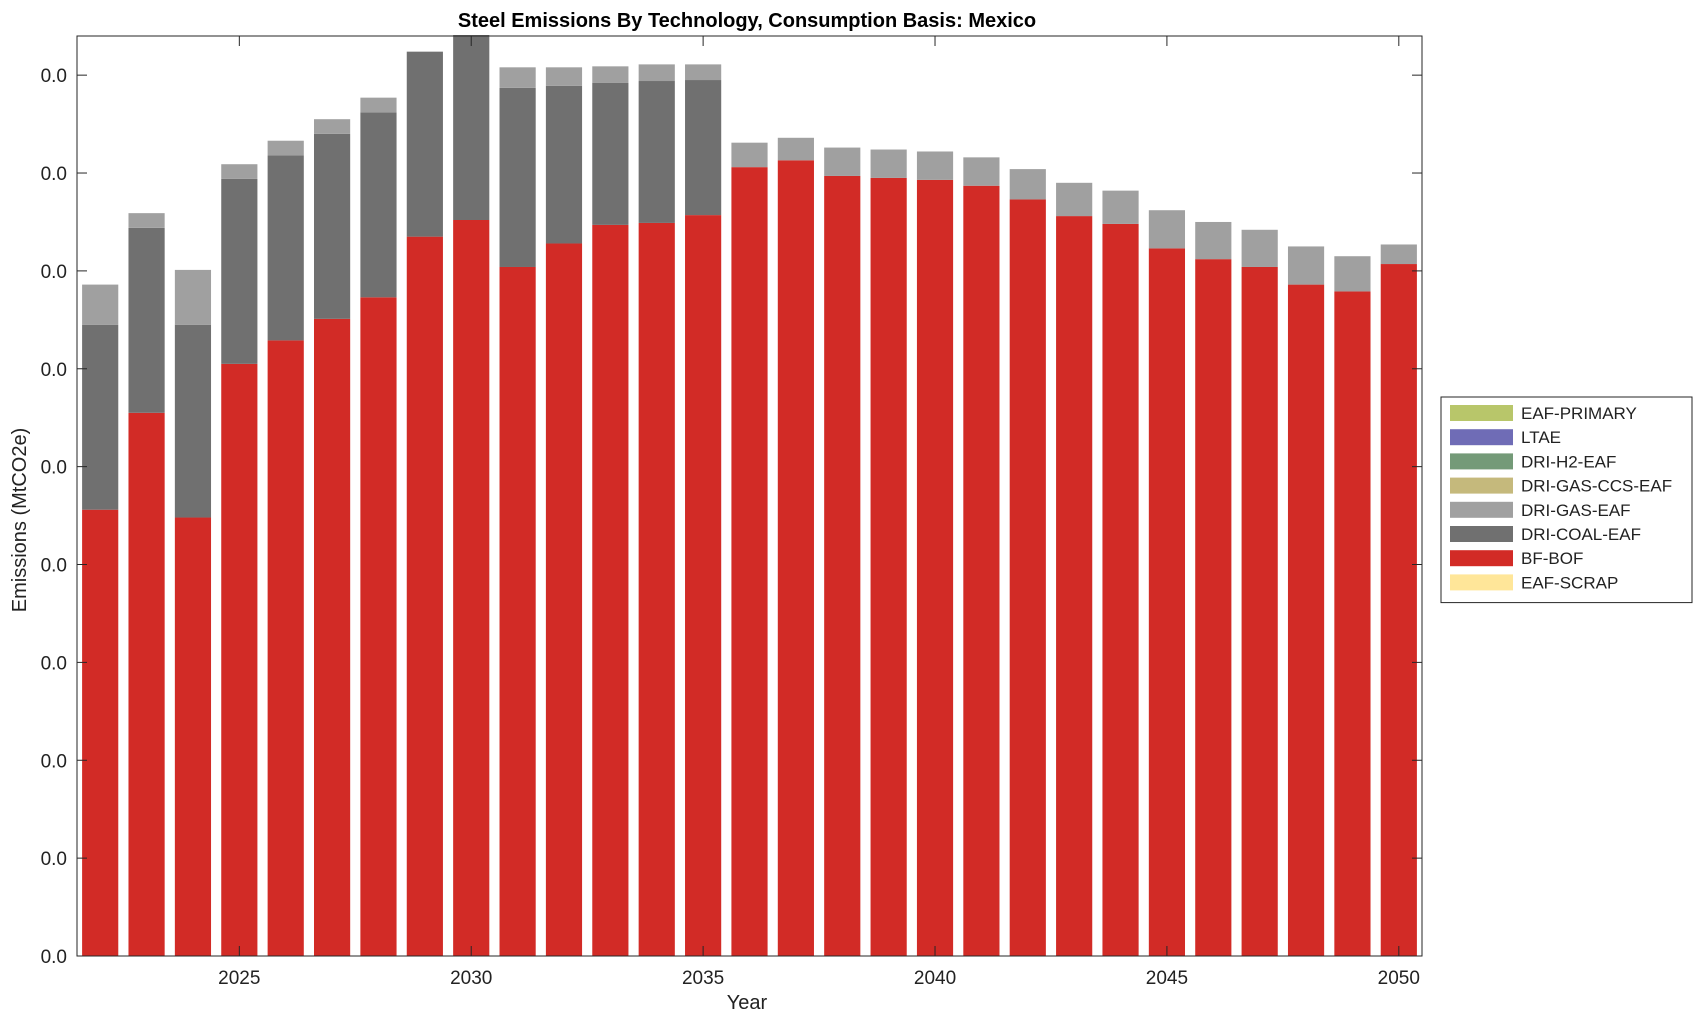 The width and height of the screenshot is (1696, 1026). I want to click on bar-dri-gas-eaf-2028, so click(378, 105).